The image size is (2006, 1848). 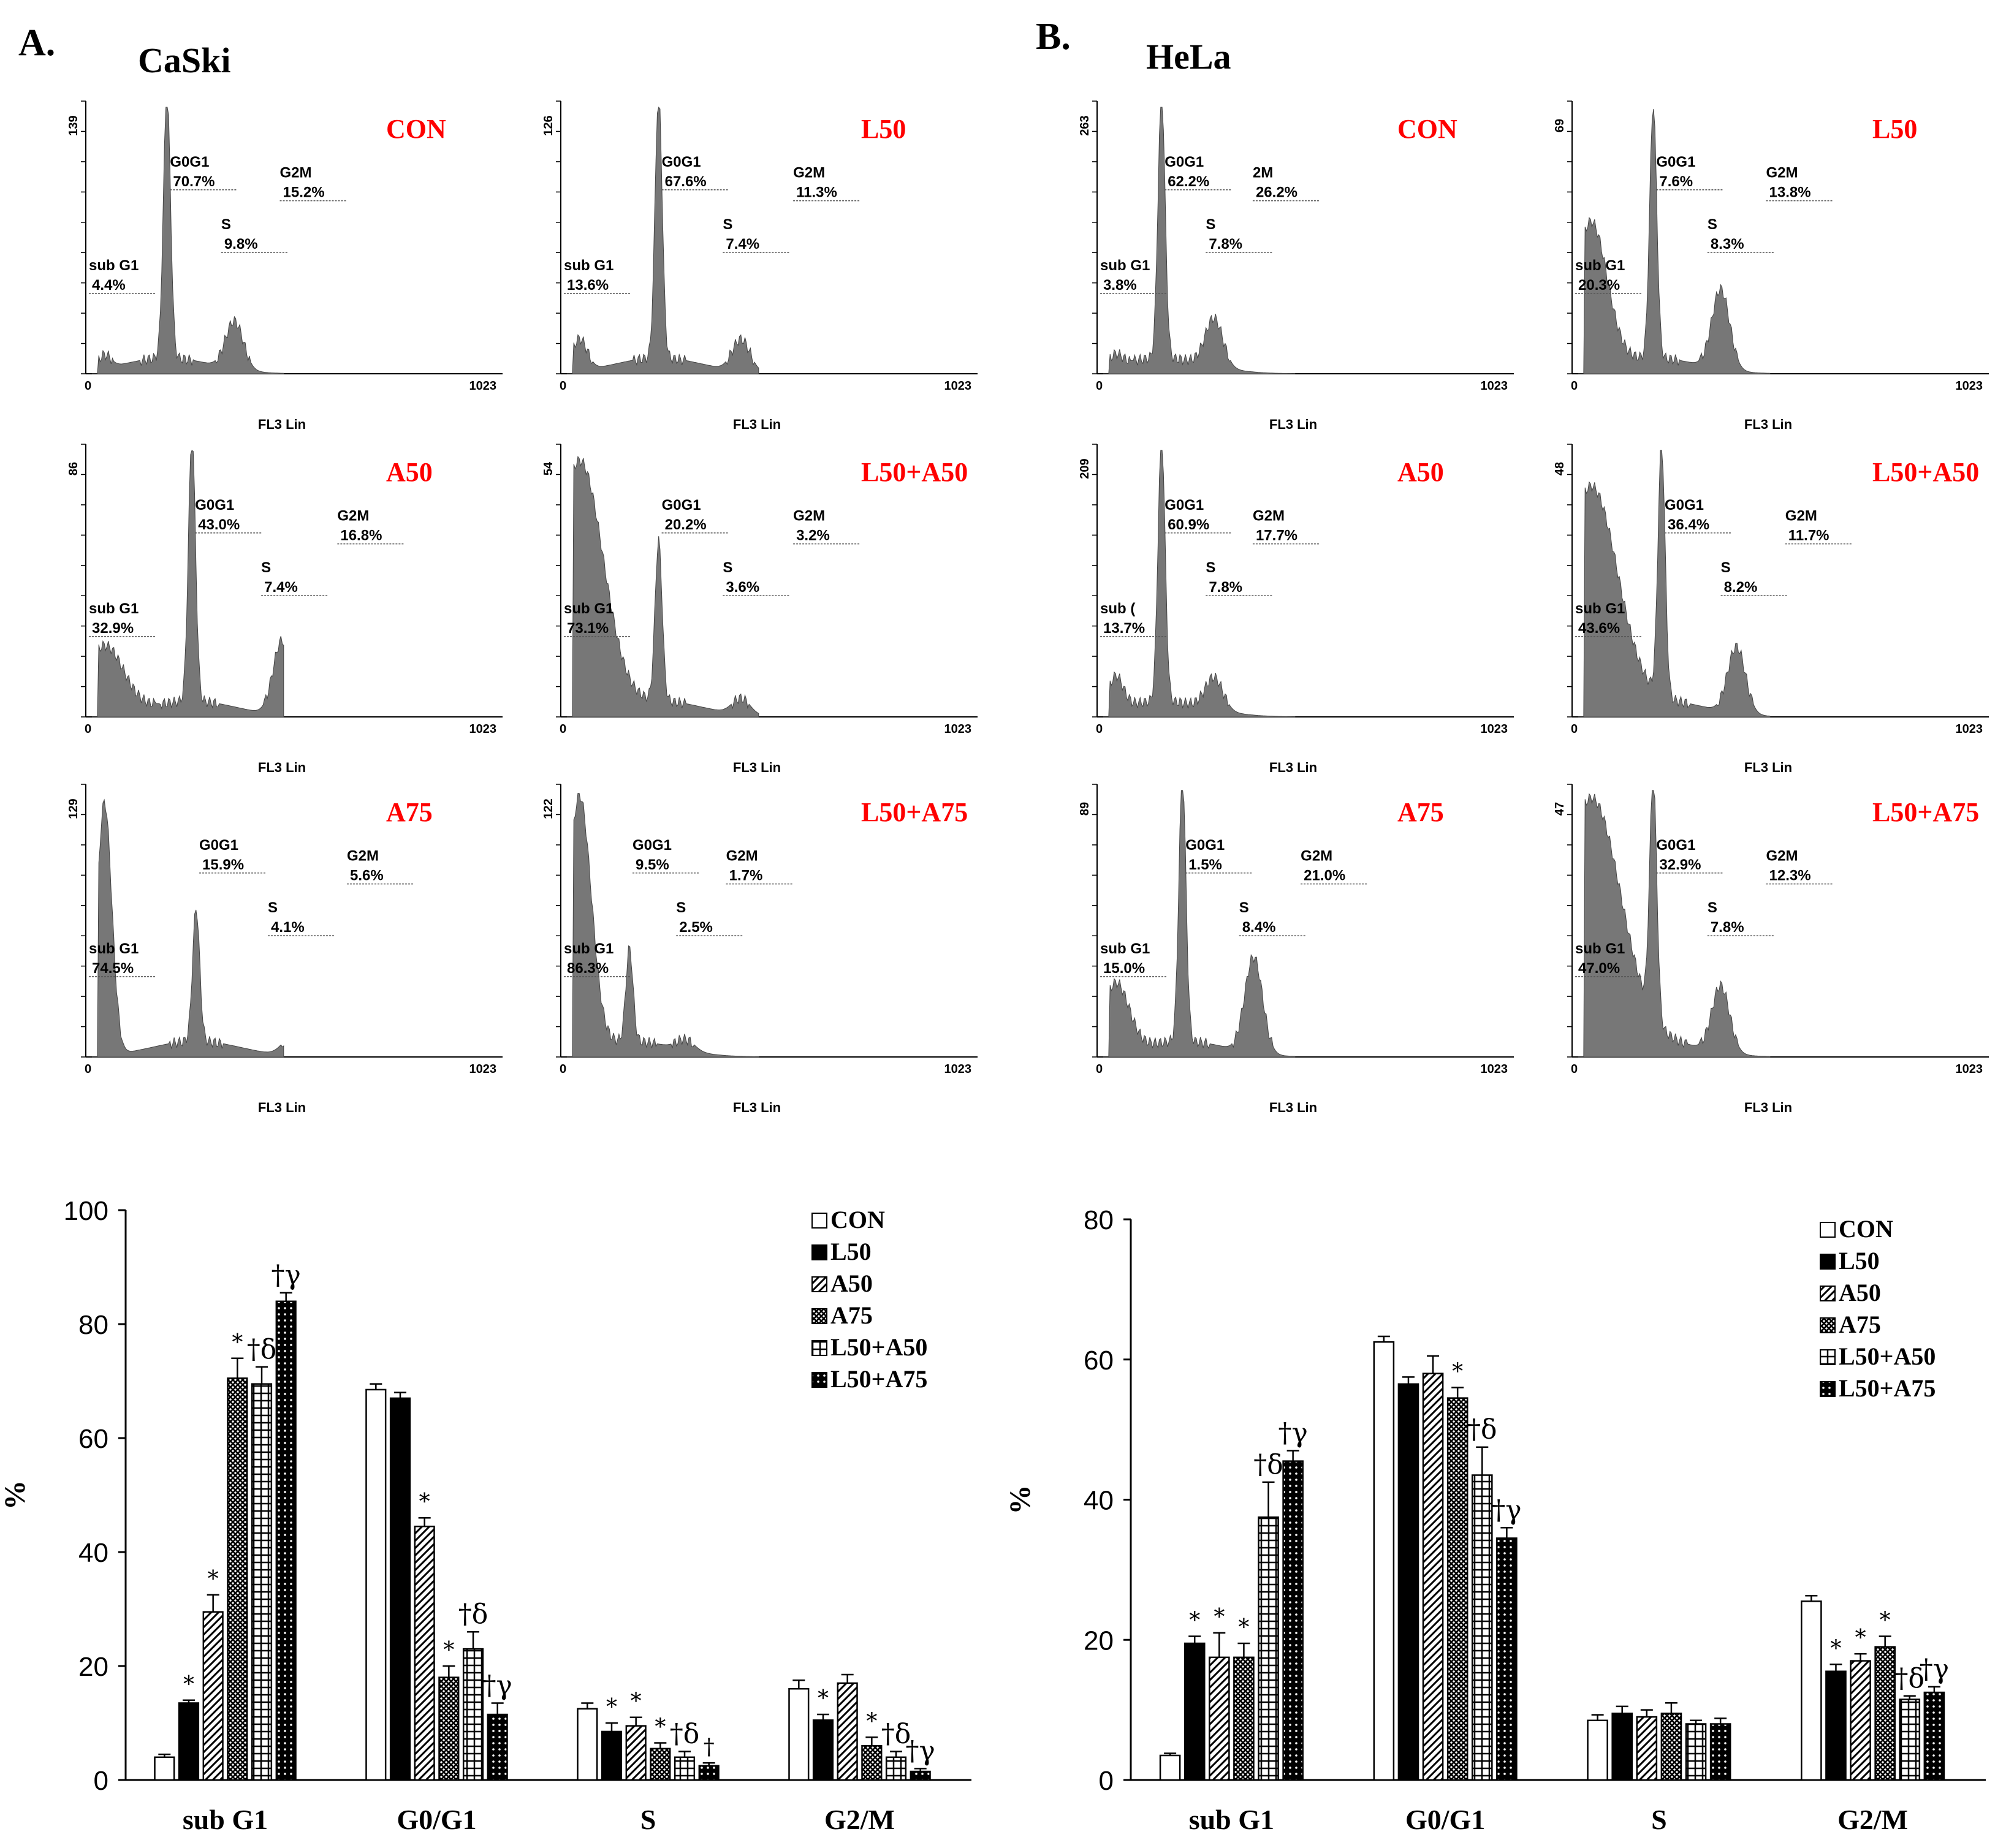 I want to click on histogram-ymax-label: 54, so click(x=548, y=468).